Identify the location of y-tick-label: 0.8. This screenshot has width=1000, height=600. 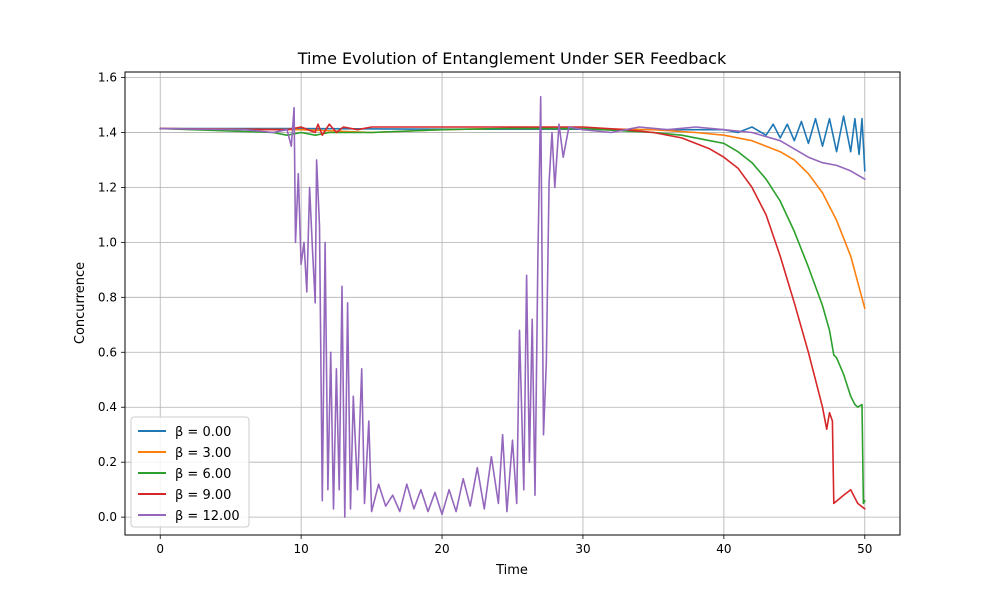
(107, 297).